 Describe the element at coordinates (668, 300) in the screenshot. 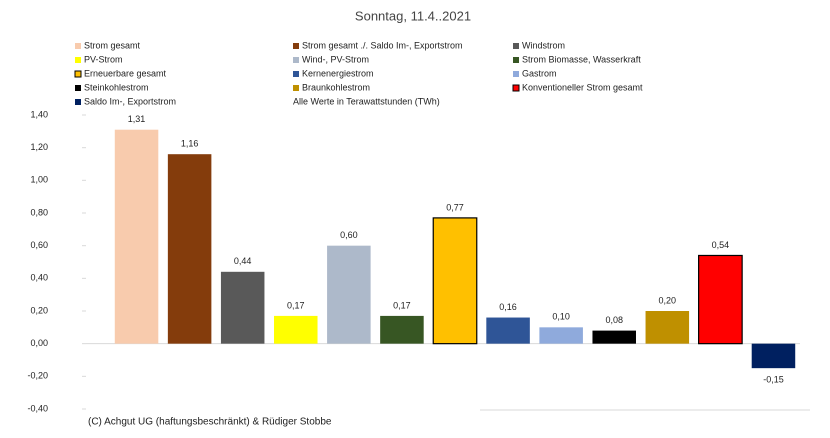

I see `value-label: 0,20` at that location.